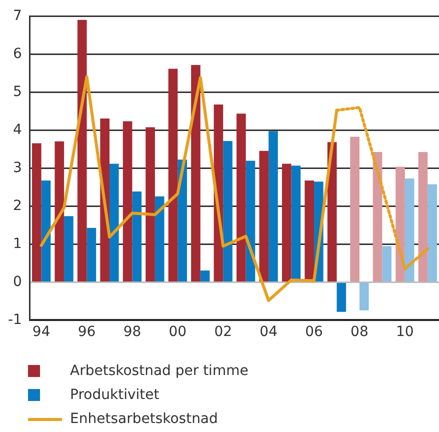  What do you see at coordinates (177, 332) in the screenshot?
I see `x-tick-label: 00` at bounding box center [177, 332].